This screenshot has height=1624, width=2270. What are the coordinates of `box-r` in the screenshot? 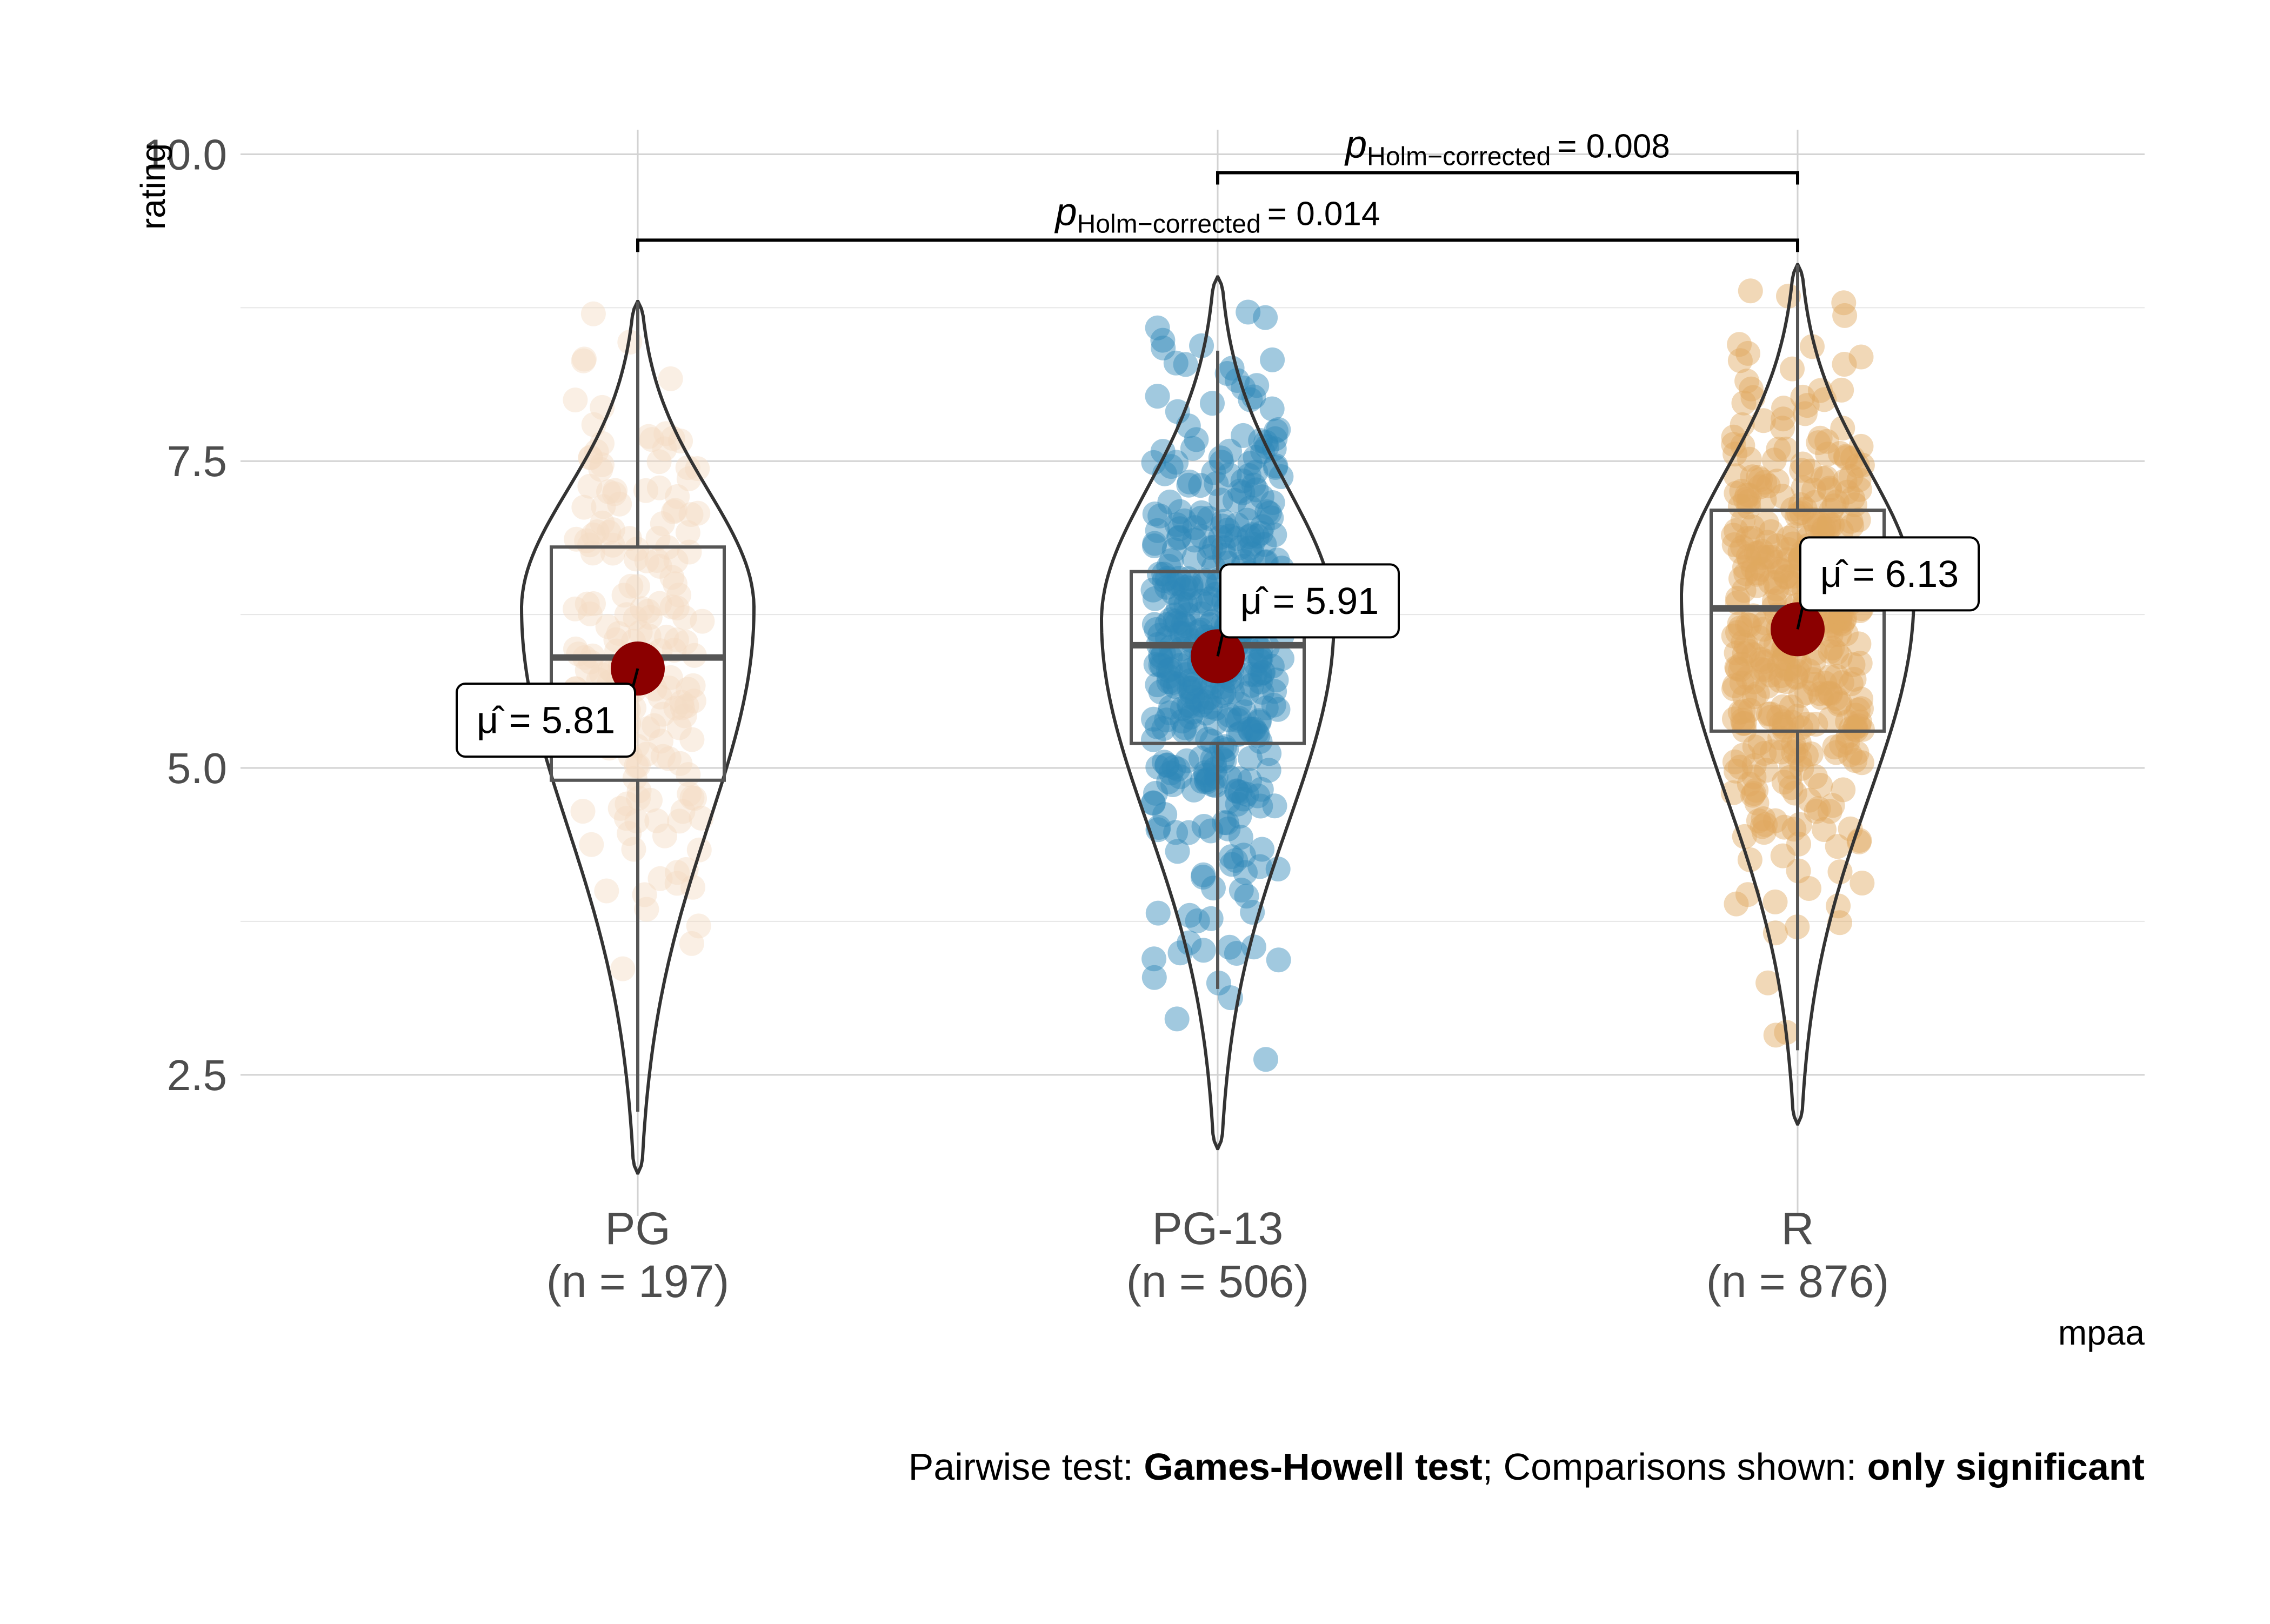 It's located at (1798, 621).